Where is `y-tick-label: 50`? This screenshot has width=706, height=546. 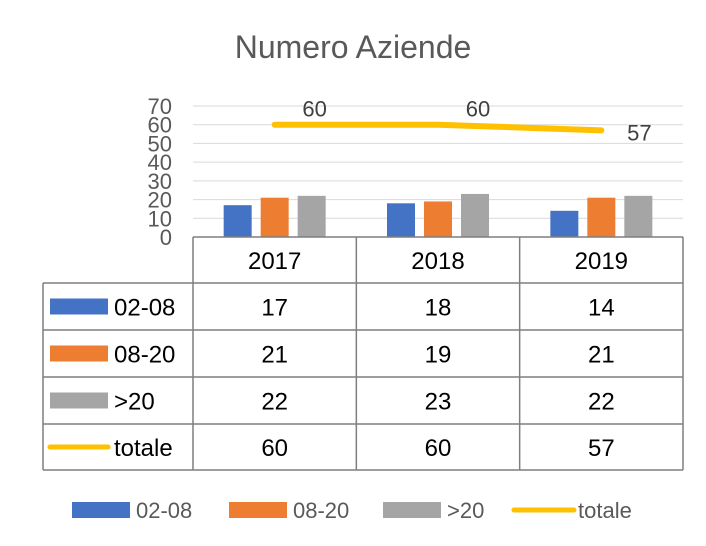 y-tick-label: 50 is located at coordinates (160, 143).